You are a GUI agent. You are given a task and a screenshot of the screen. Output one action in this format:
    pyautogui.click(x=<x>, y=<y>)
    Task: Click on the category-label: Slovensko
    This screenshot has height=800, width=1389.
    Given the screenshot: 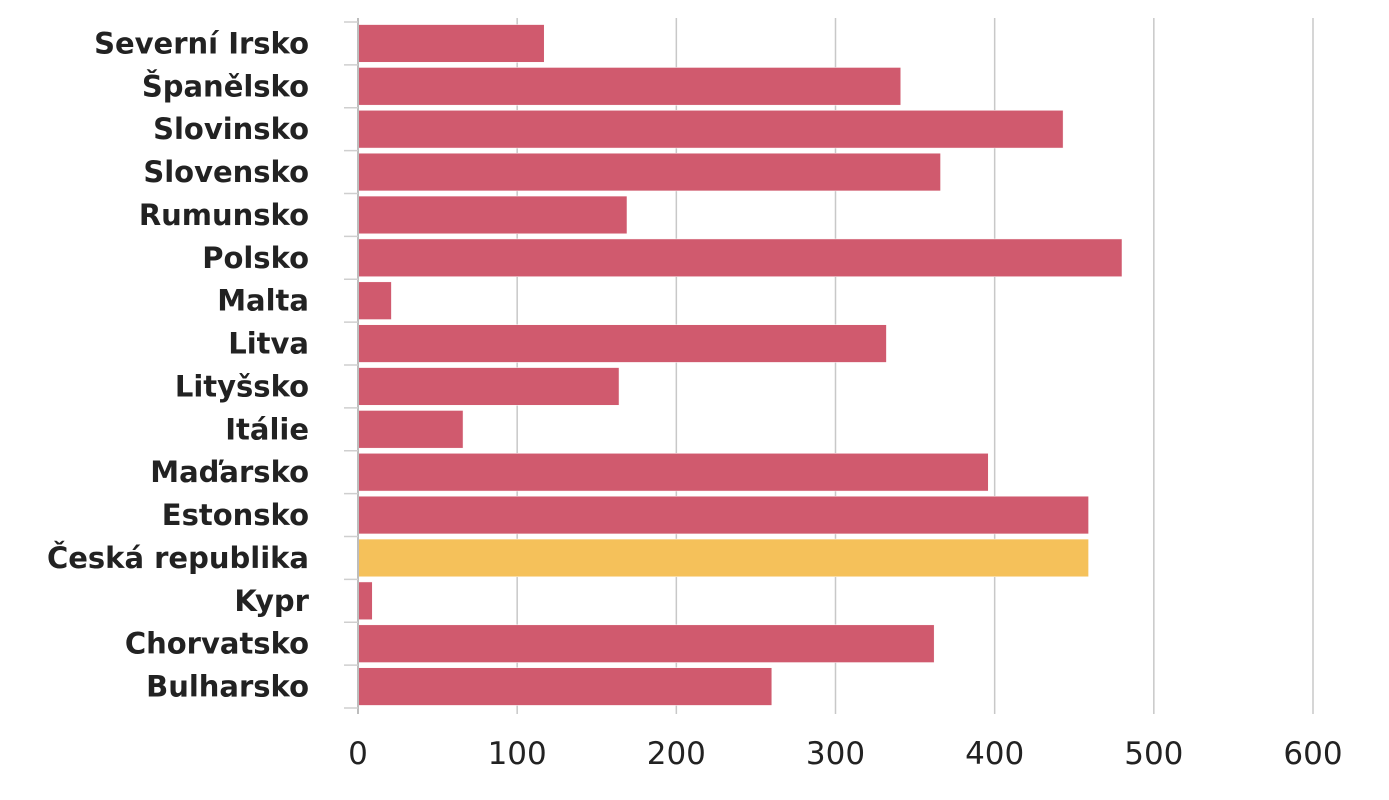 What is the action you would take?
    pyautogui.click(x=226, y=172)
    